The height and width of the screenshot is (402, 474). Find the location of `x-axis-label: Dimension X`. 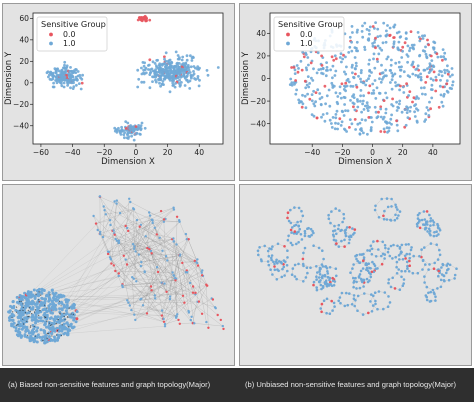

x-axis-label: Dimension X is located at coordinates (365, 162).